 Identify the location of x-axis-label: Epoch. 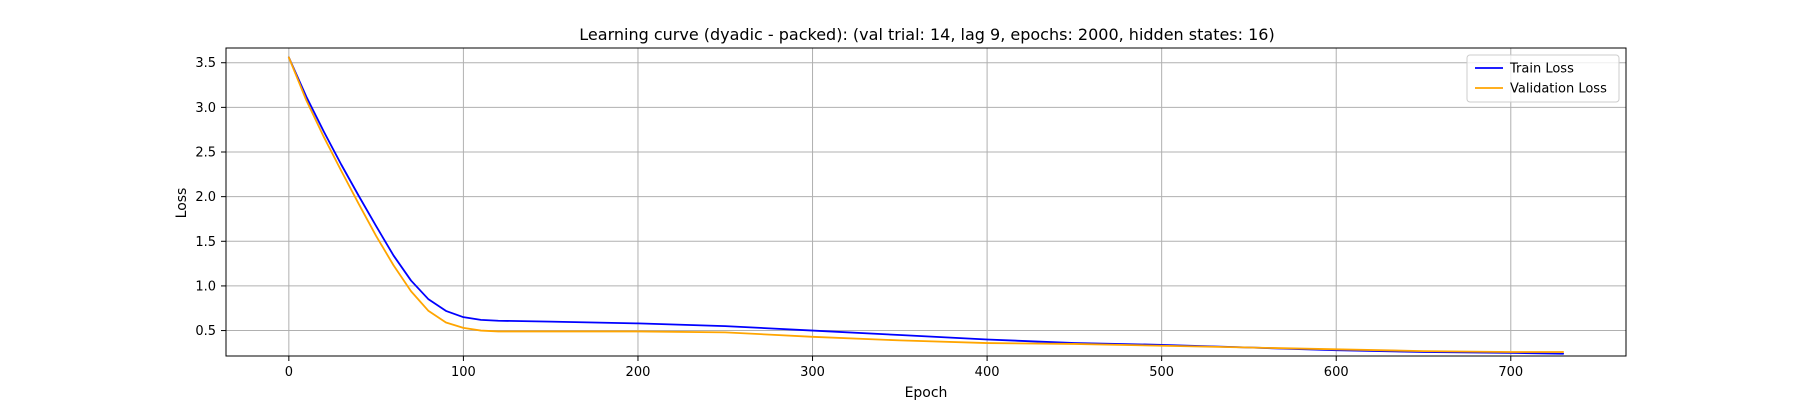
(926, 392).